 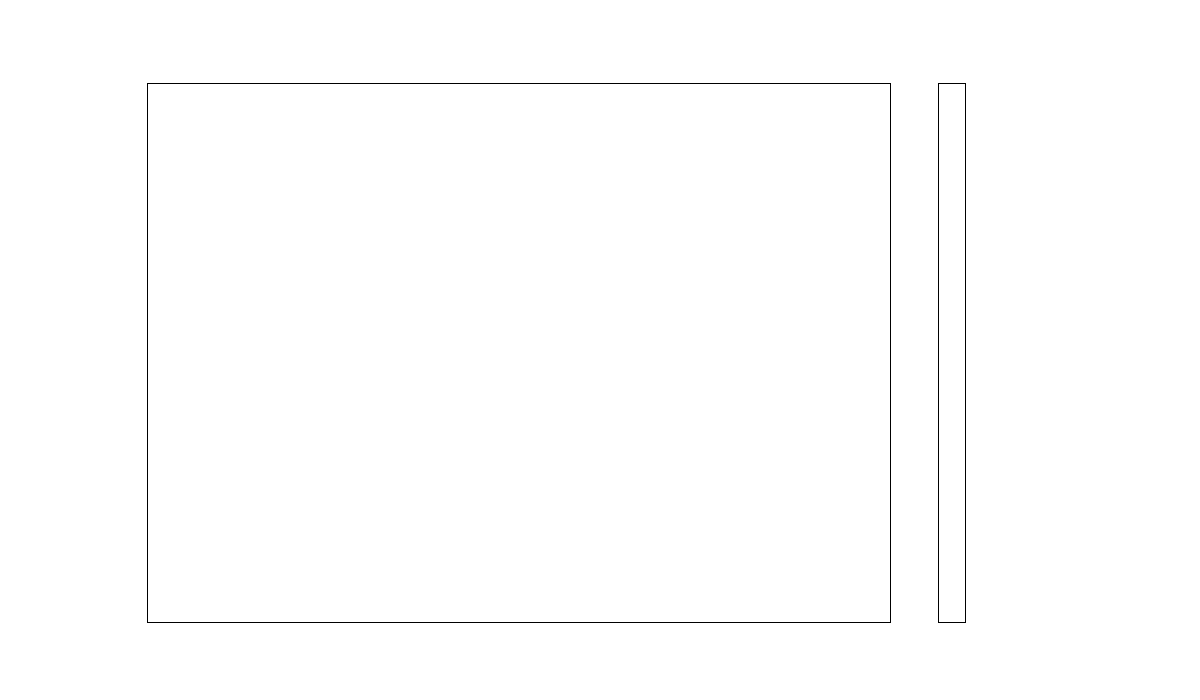 I want to click on colorbar-label, so click(x=1078, y=354).